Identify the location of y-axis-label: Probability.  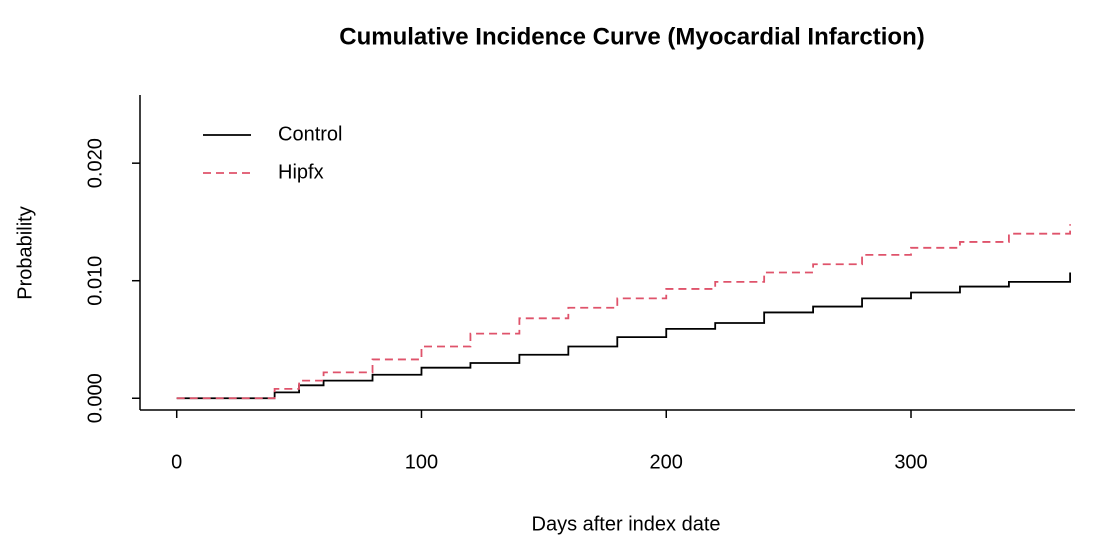
(25, 252).